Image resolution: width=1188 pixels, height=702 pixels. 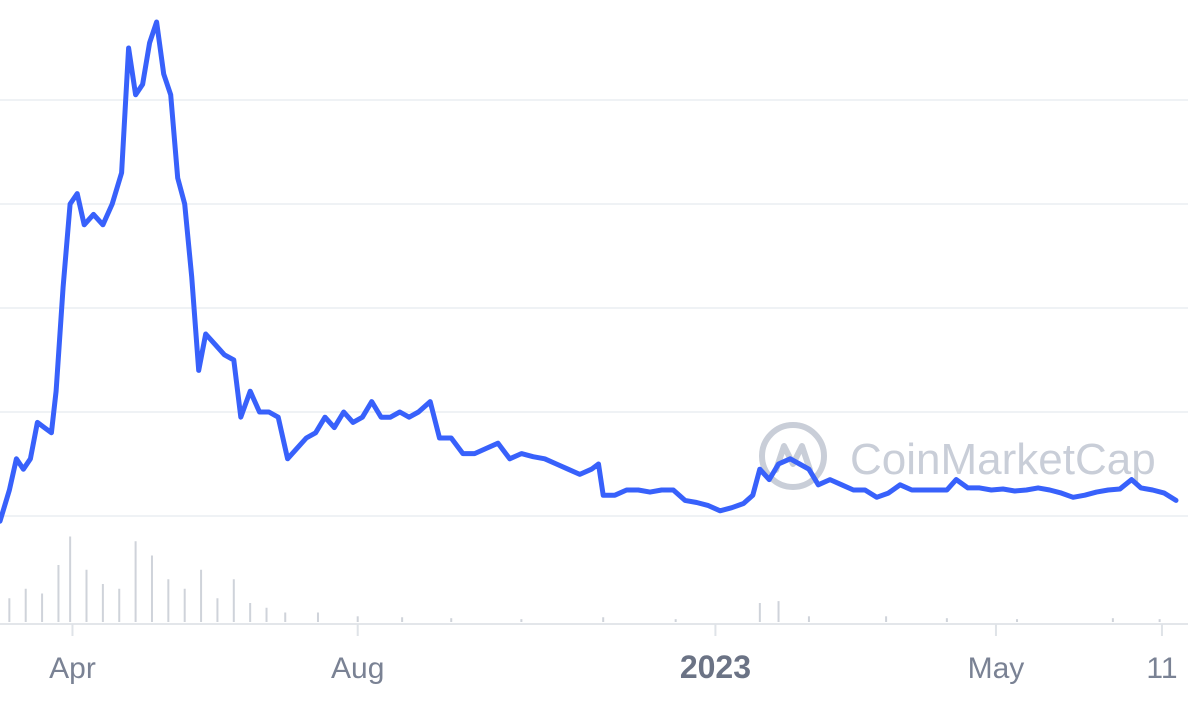 I want to click on x-tick-label: Aug, so click(x=357, y=668).